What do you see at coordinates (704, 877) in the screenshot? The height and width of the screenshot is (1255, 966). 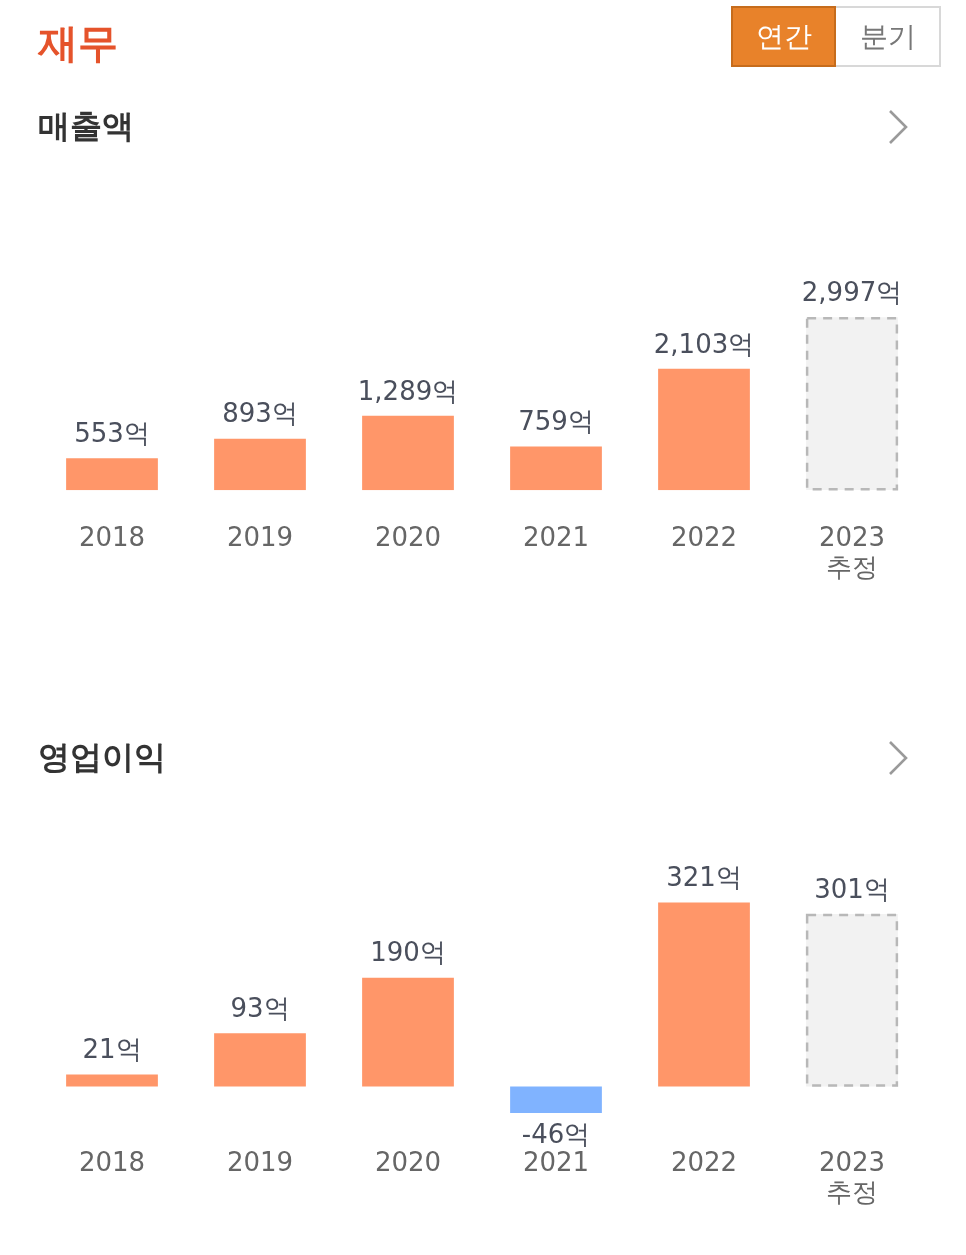 I see `data-label: 321억` at bounding box center [704, 877].